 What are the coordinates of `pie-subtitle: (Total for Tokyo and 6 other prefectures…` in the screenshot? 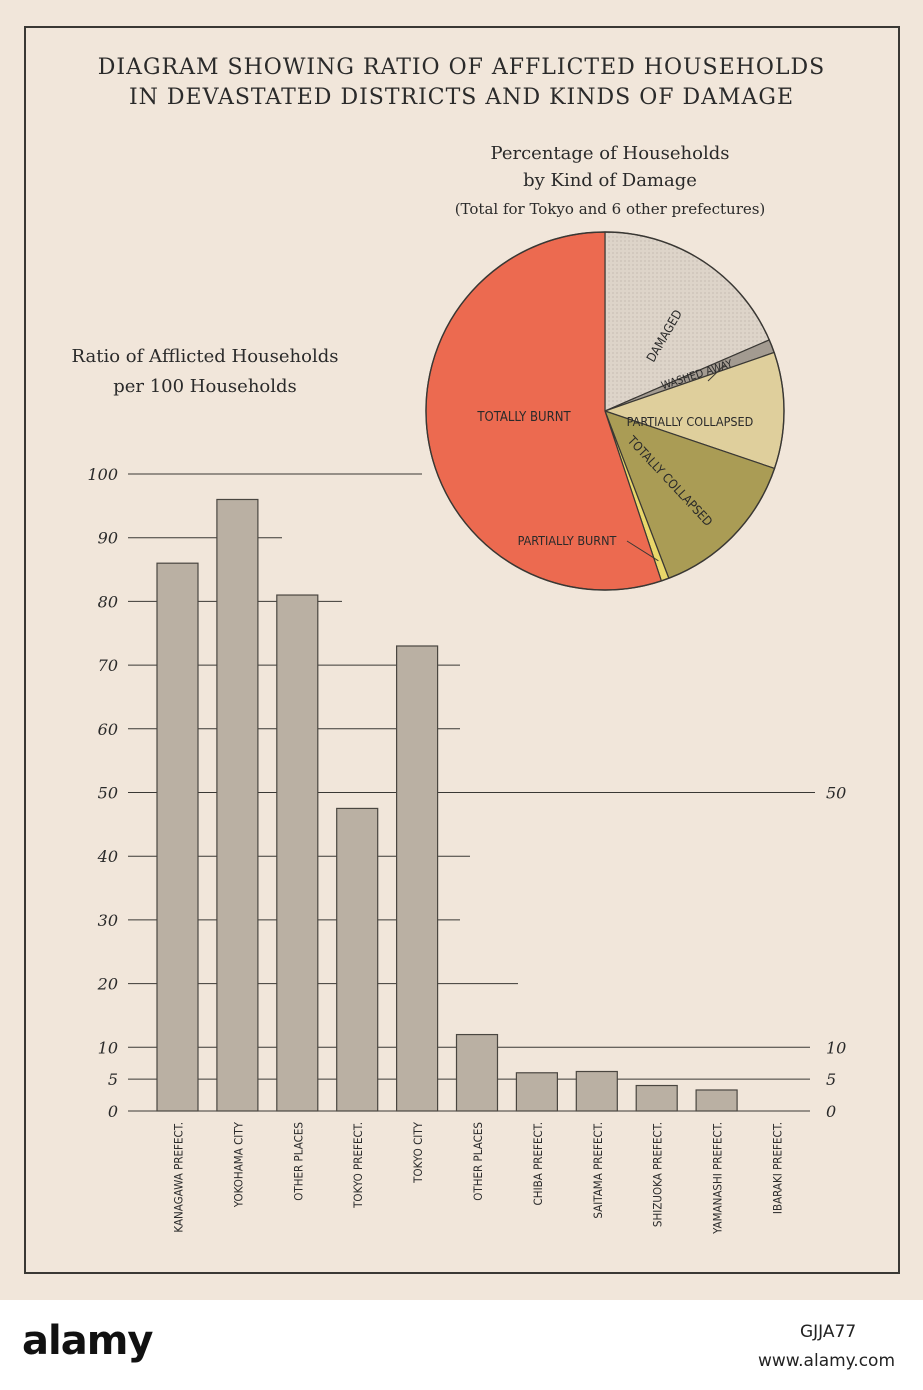 It's located at (610, 209).